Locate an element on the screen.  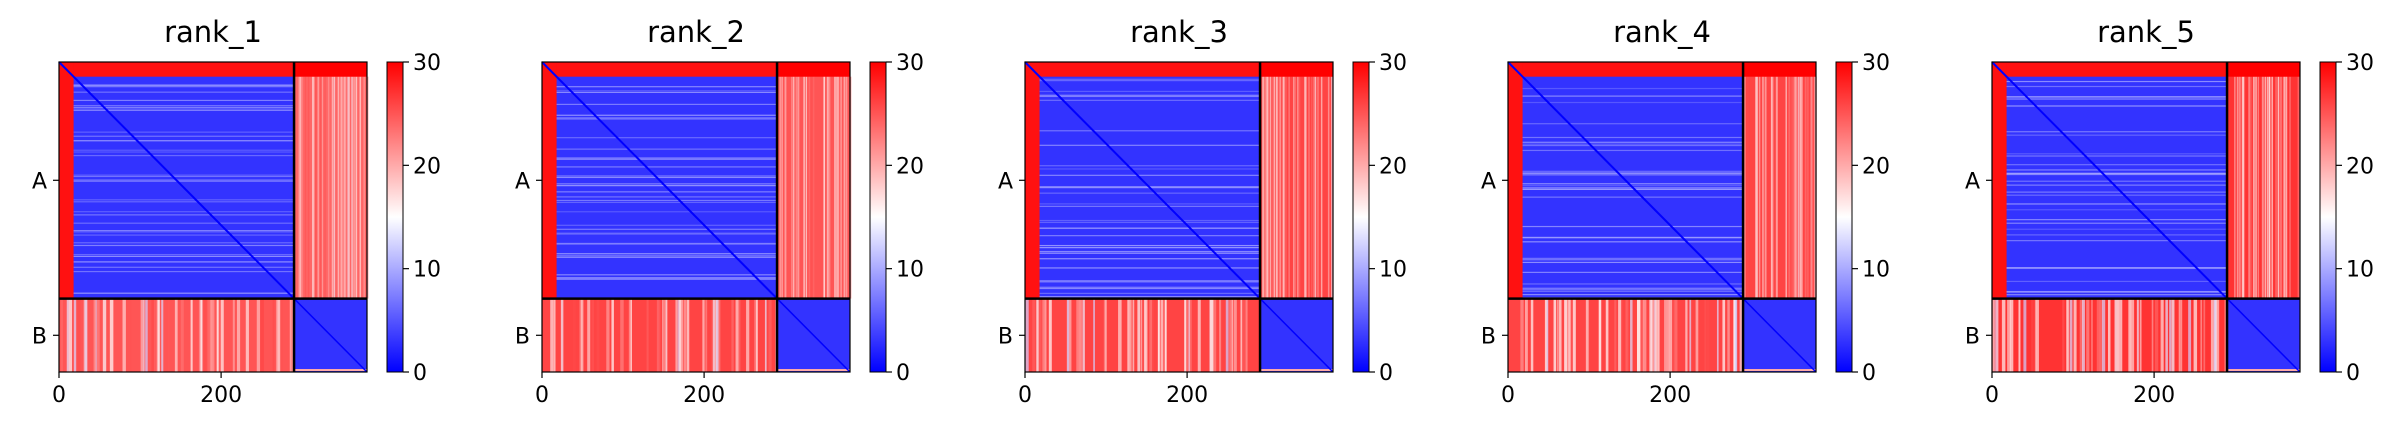
diagonal-a is located at coordinates (2109, 180).